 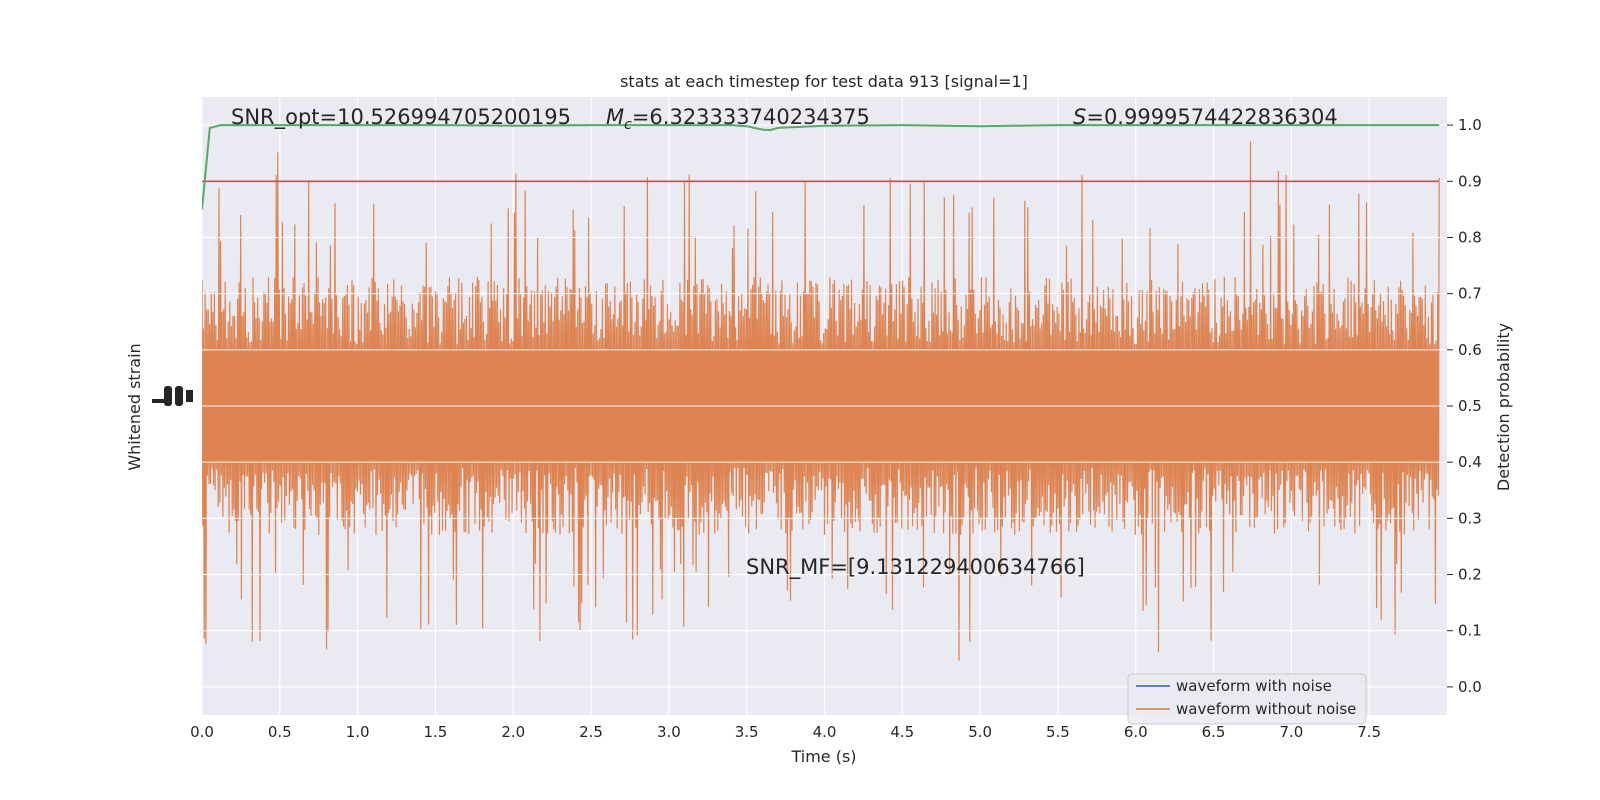 I want to click on y-tick-label-right: 0.5, so click(x=1470, y=406).